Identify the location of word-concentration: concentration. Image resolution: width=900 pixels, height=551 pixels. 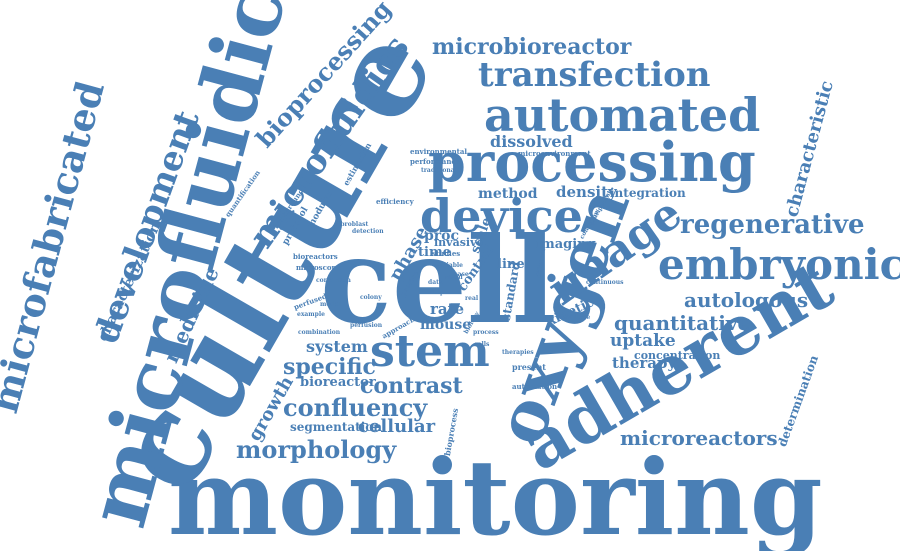
(677, 355).